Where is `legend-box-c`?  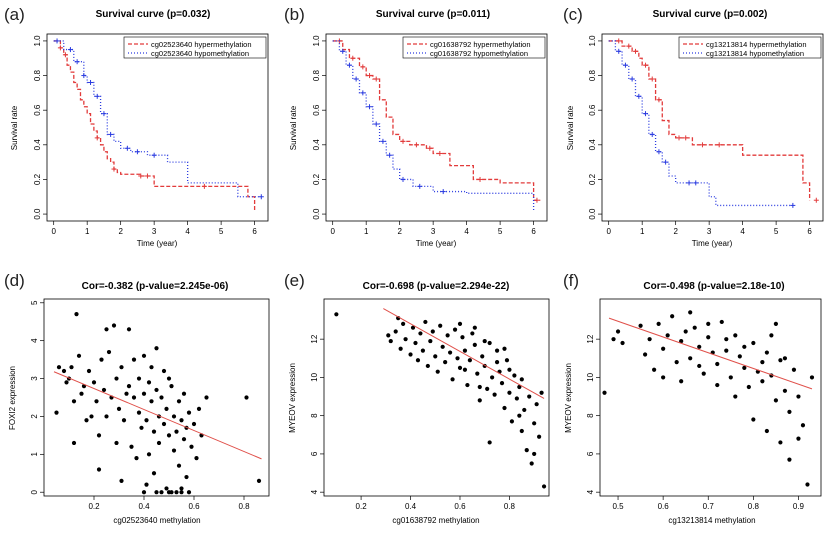 legend-box-c is located at coordinates (750, 47).